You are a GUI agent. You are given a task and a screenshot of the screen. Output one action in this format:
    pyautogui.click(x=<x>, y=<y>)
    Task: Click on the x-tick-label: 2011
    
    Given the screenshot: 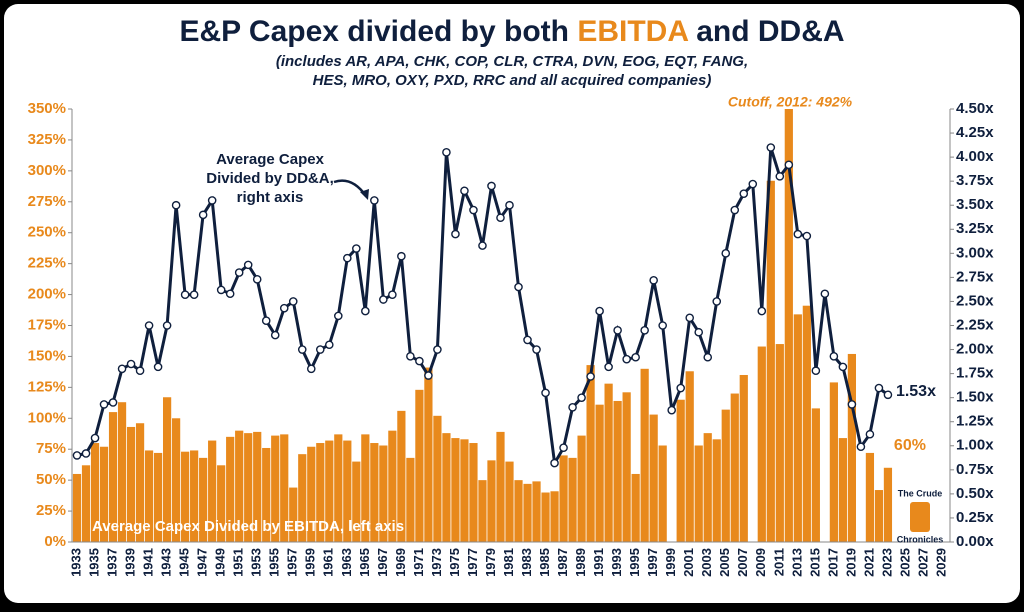 What is the action you would take?
    pyautogui.click(x=778, y=562)
    